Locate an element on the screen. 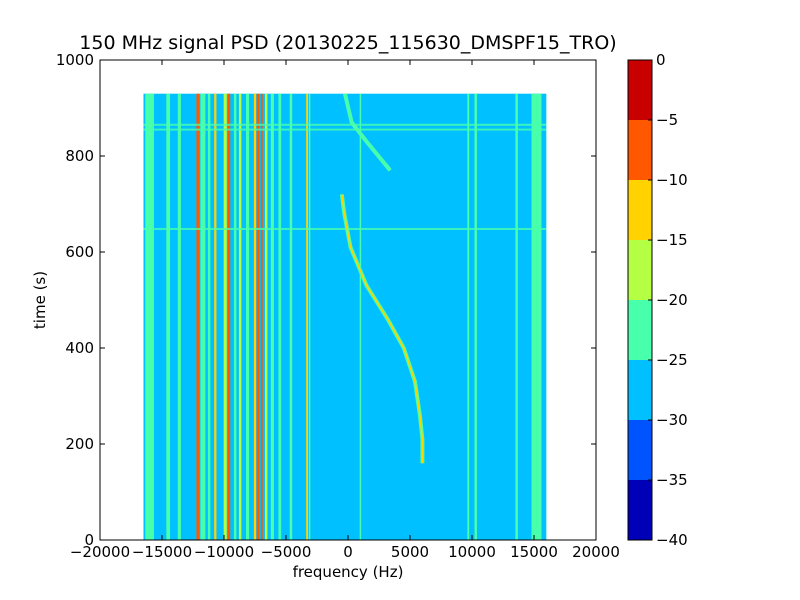 The width and height of the screenshot is (800, 600). x-tick-label: 0 is located at coordinates (348, 552).